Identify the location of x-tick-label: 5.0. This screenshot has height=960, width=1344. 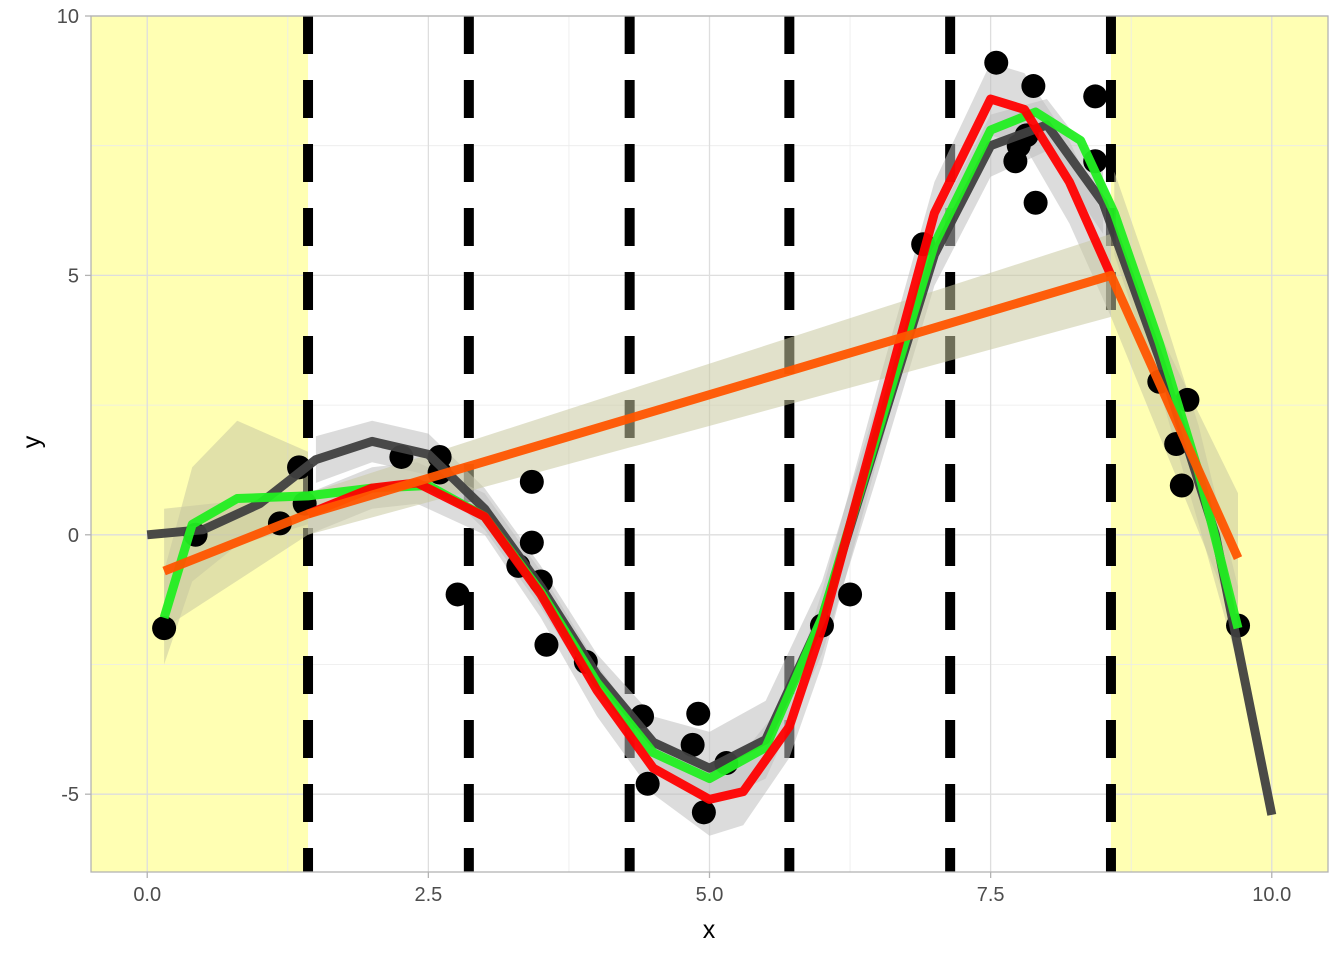
(710, 895).